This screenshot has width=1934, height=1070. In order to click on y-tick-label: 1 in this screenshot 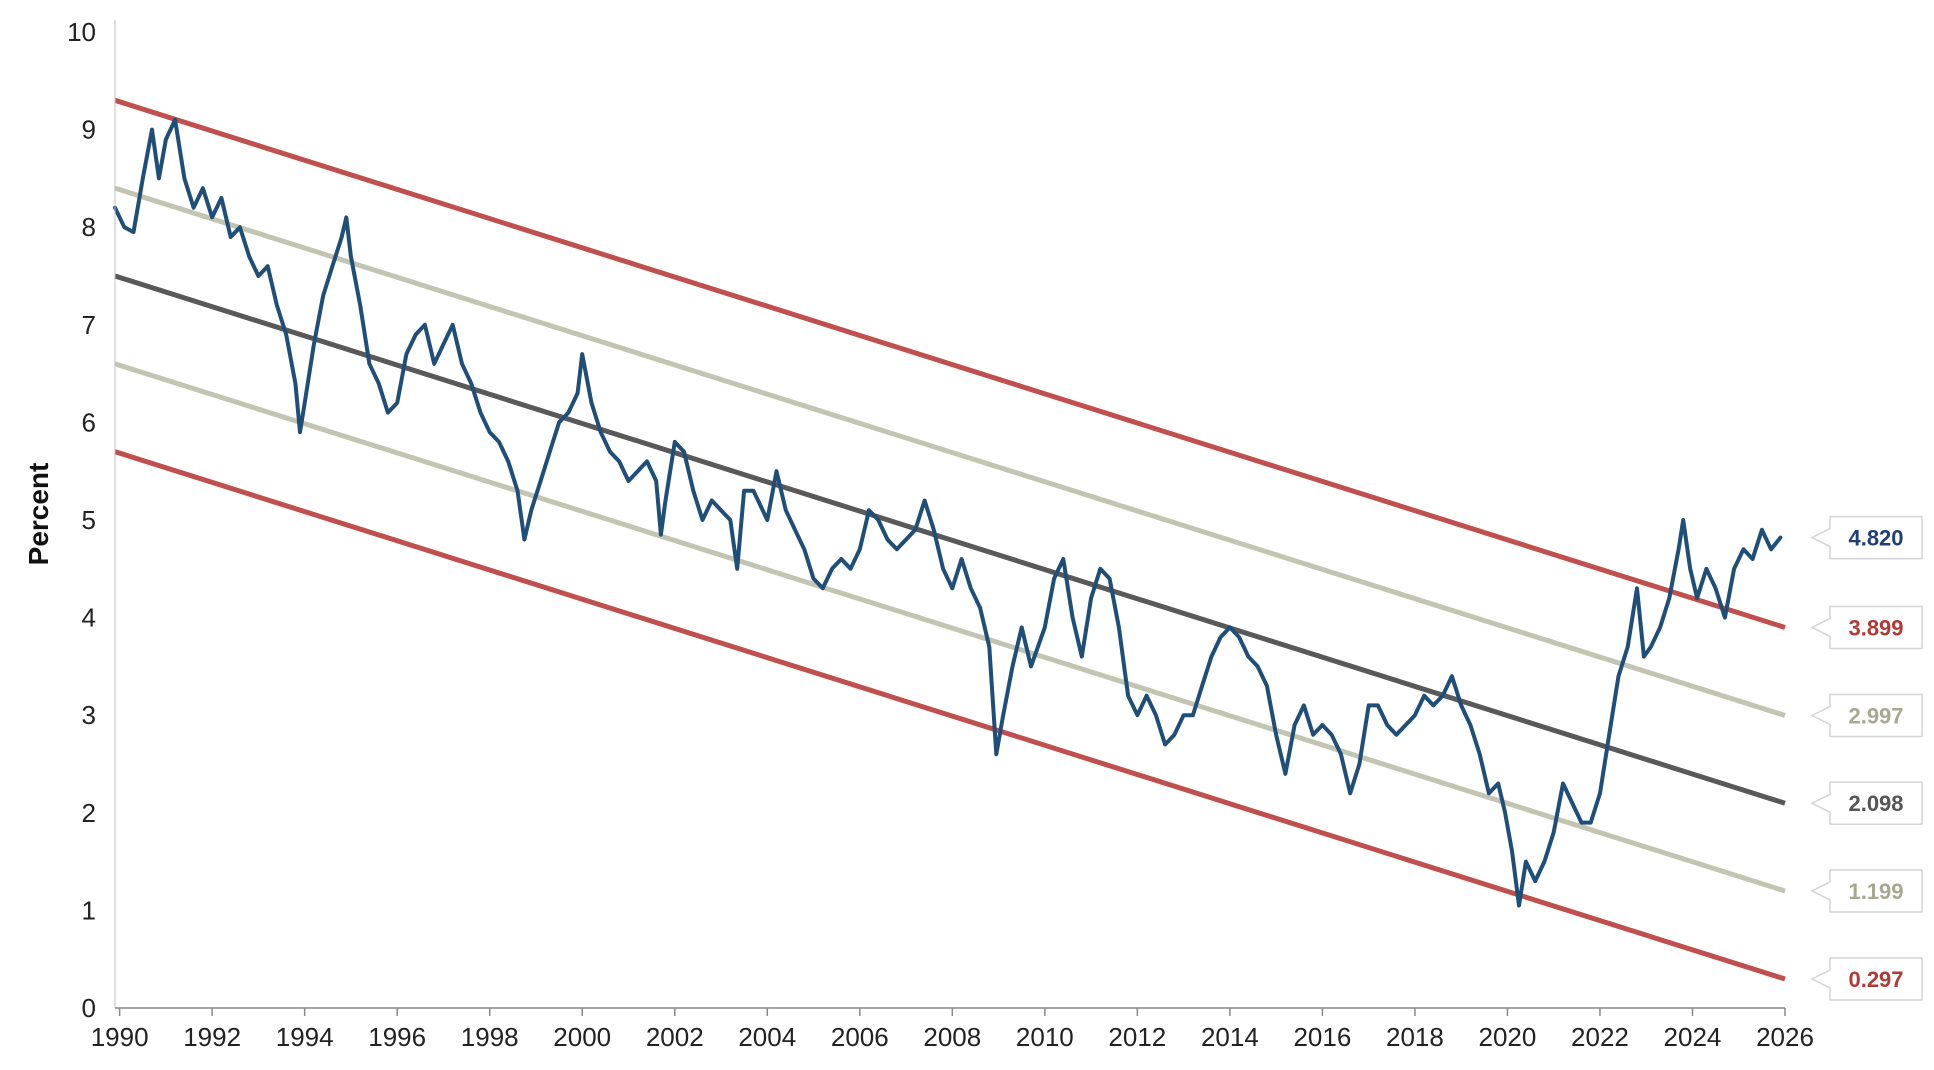, I will do `click(89, 910)`.